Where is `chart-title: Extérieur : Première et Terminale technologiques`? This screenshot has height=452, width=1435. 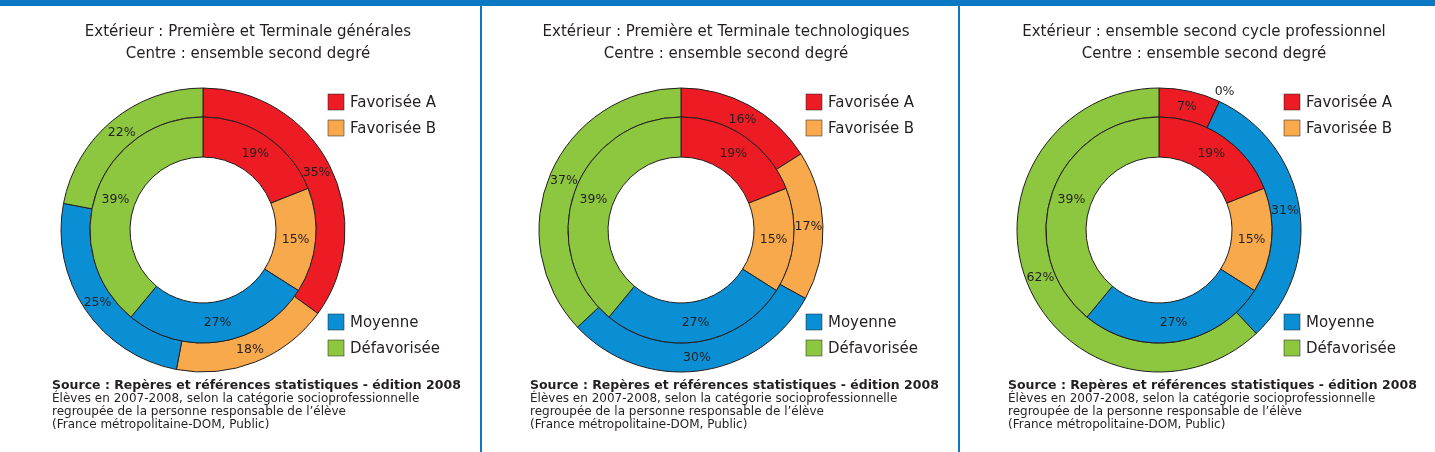 chart-title: Extérieur : Première et Terminale technologiques is located at coordinates (726, 31).